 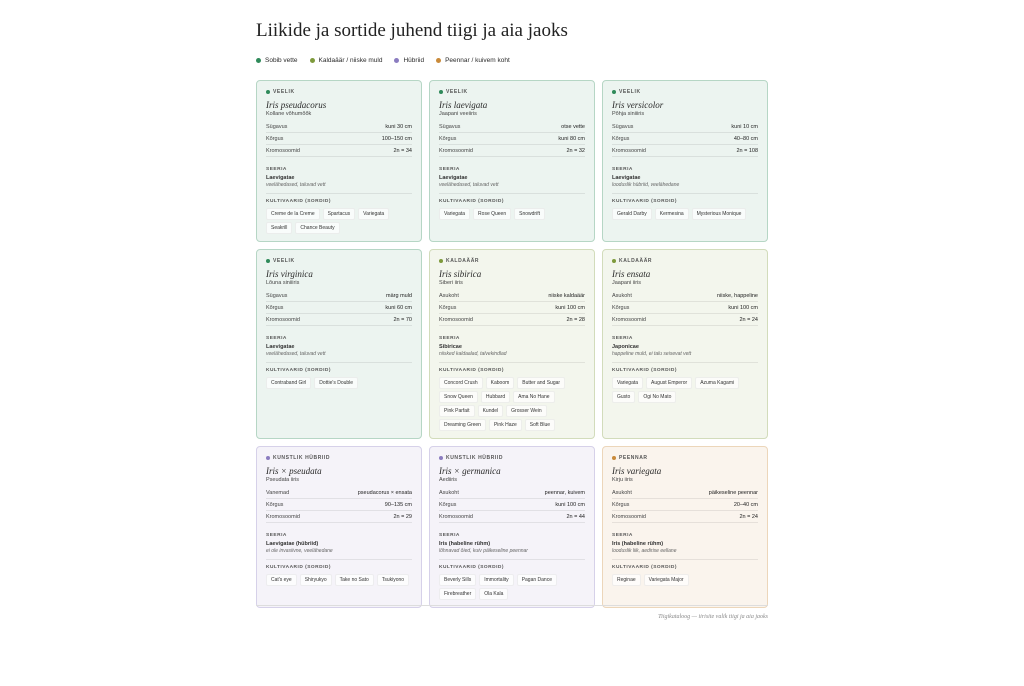 What do you see at coordinates (490, 411) in the screenshot?
I see `cultivar-chip: Kundel` at bounding box center [490, 411].